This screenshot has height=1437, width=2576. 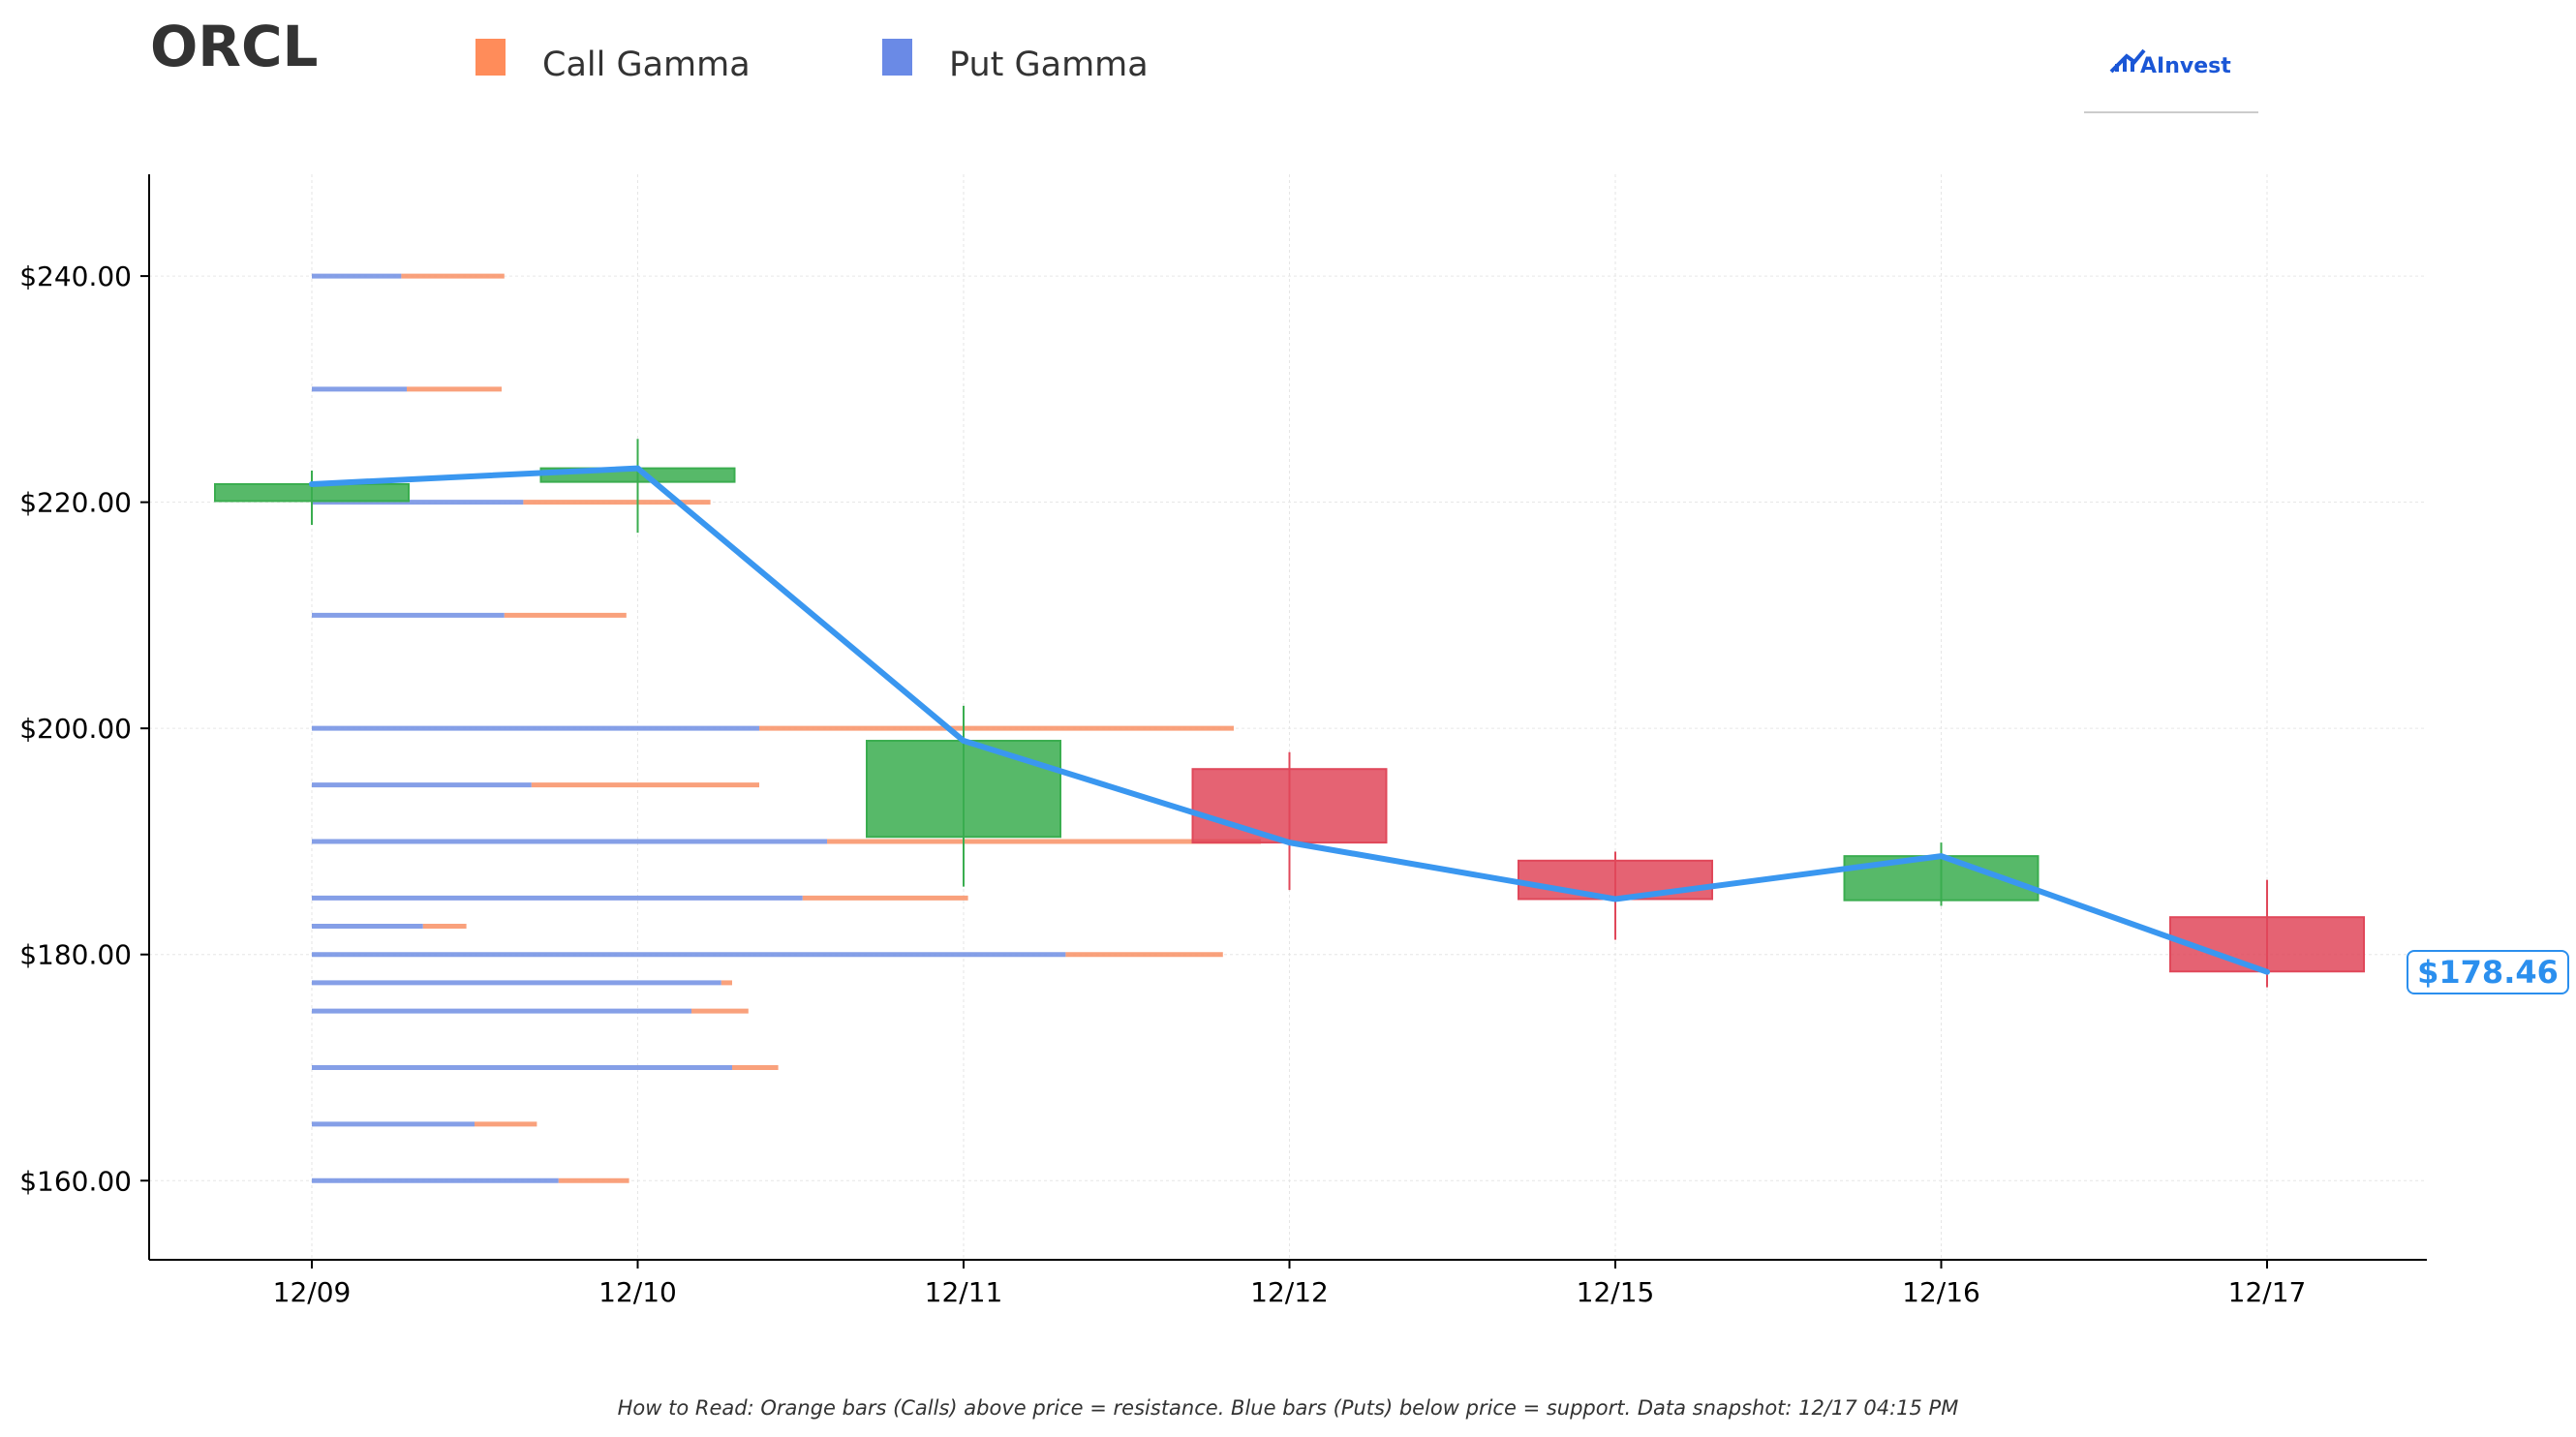 I want to click on x-tick-label: 12/17, so click(x=2267, y=1292).